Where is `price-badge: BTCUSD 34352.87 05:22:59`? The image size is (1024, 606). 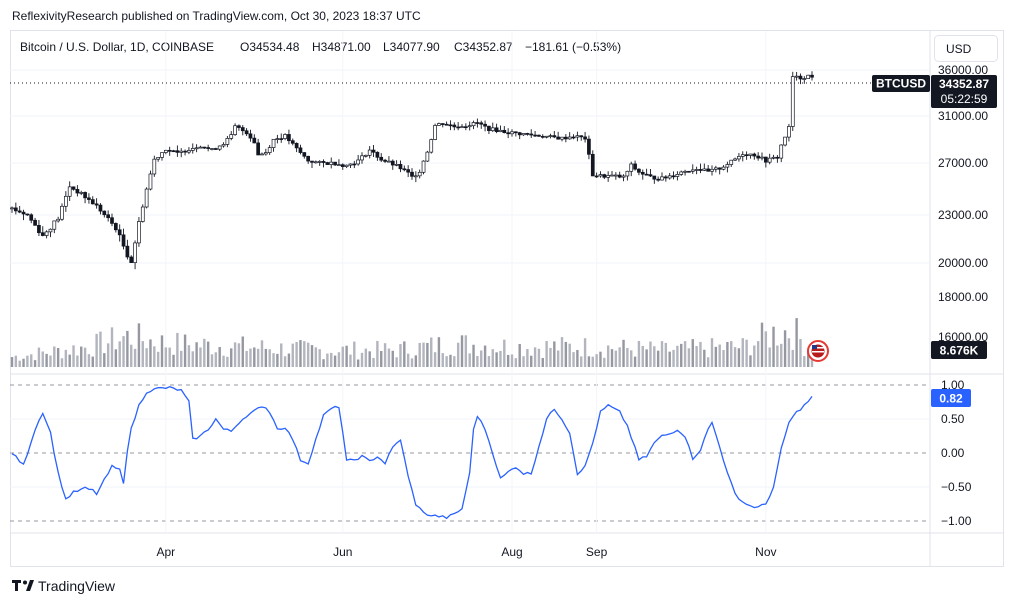 price-badge: BTCUSD 34352.87 05:22:59 is located at coordinates (934, 91).